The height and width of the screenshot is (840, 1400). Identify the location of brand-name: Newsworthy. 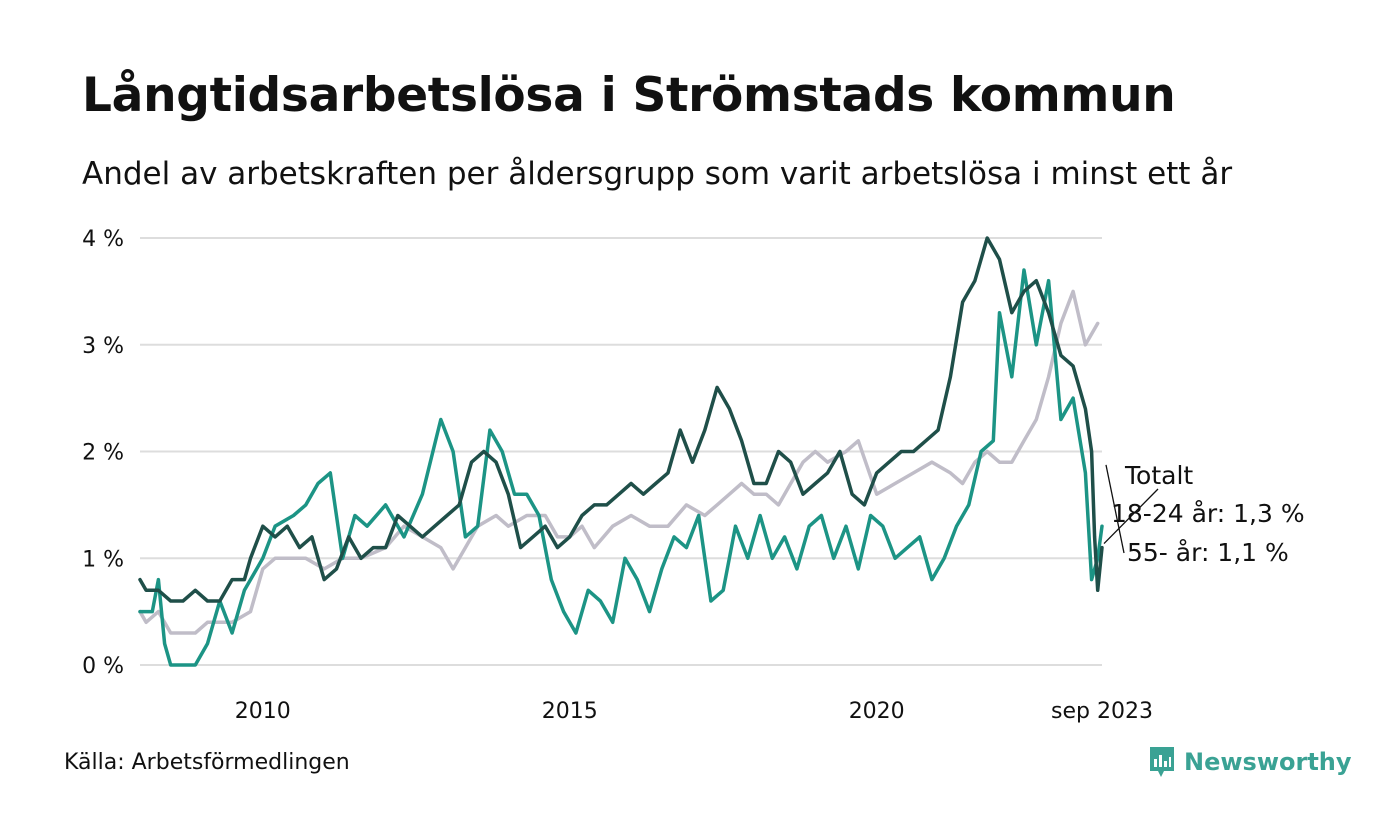
(1268, 762).